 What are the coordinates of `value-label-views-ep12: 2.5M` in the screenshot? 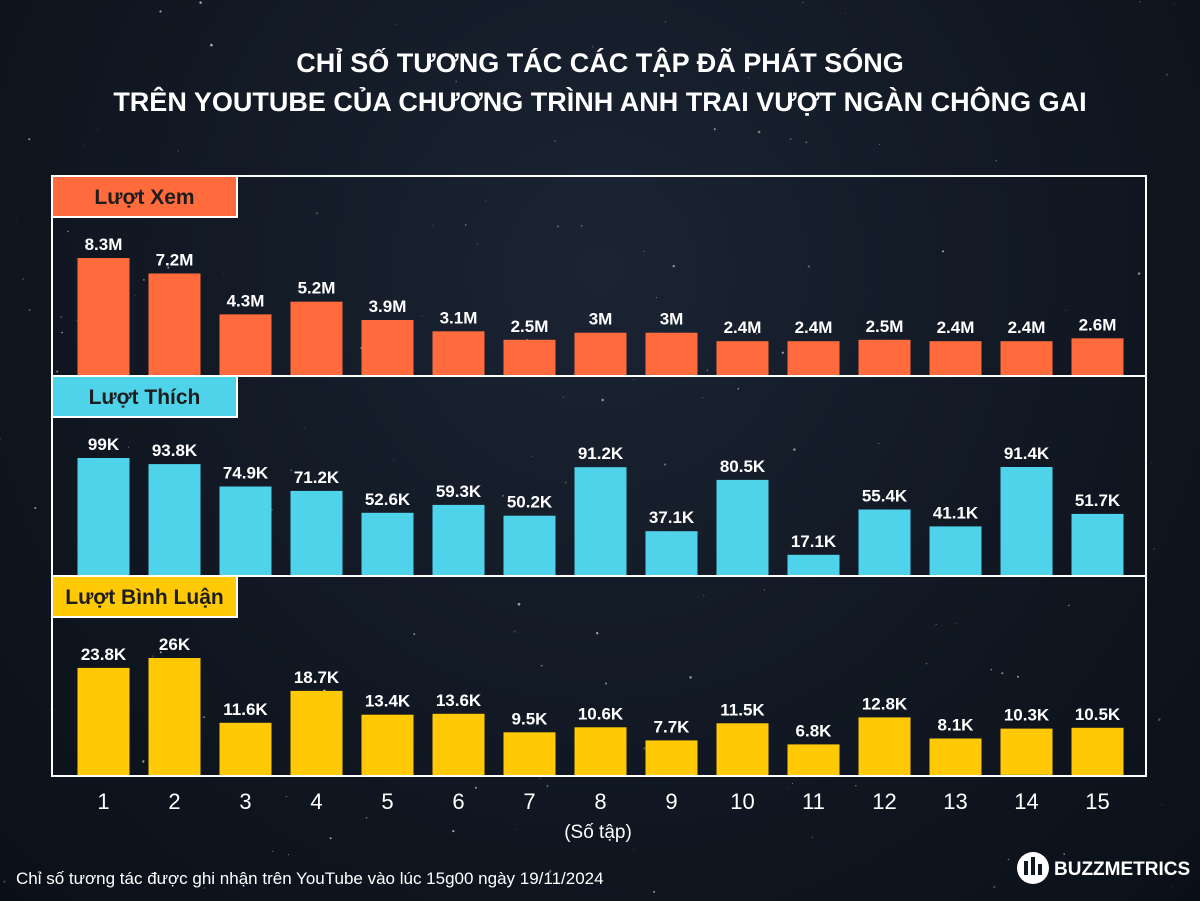 It's located at (885, 326).